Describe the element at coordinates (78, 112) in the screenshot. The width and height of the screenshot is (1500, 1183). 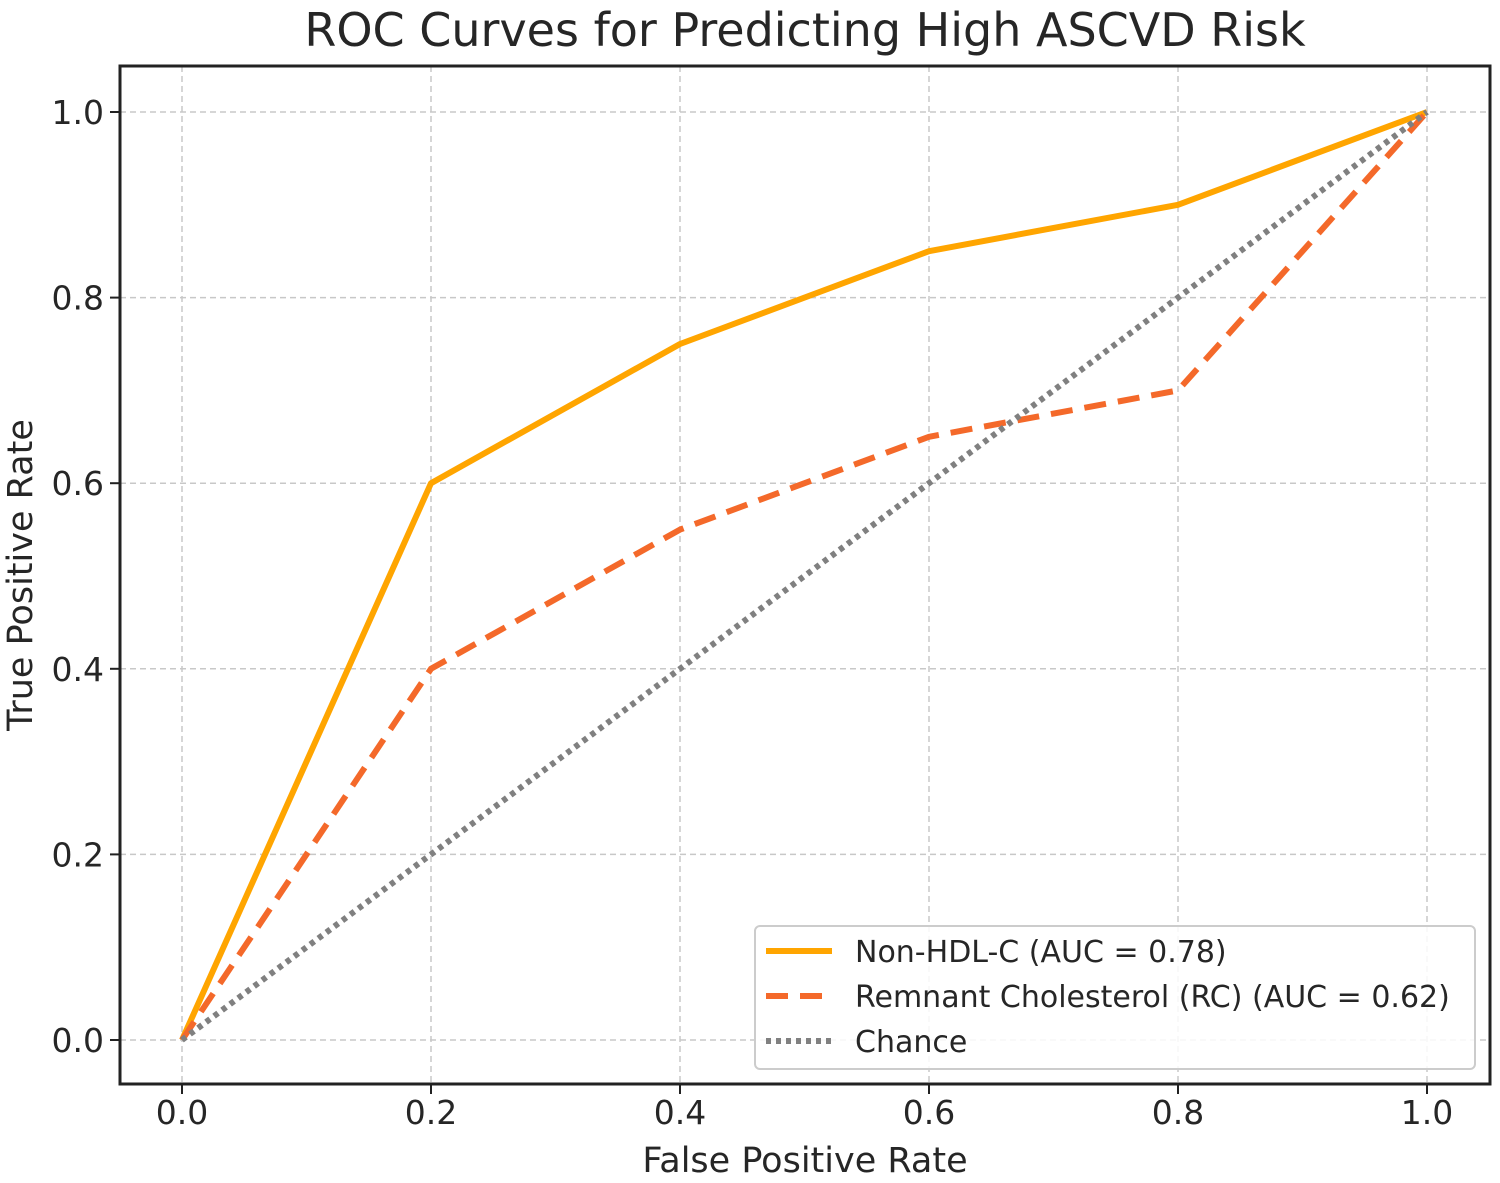
I see `y-tick-label: 1.0` at that location.